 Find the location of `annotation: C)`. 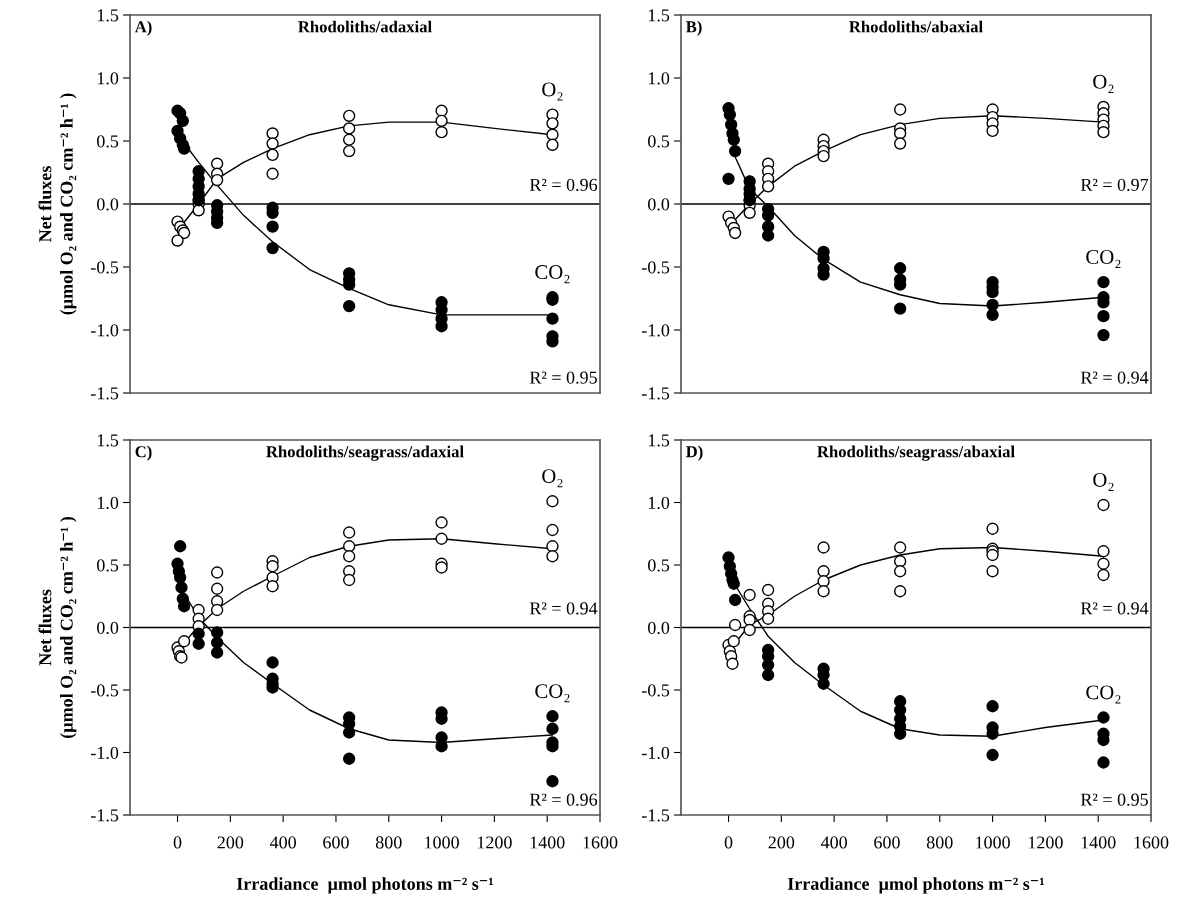

annotation: C) is located at coordinates (143, 453).